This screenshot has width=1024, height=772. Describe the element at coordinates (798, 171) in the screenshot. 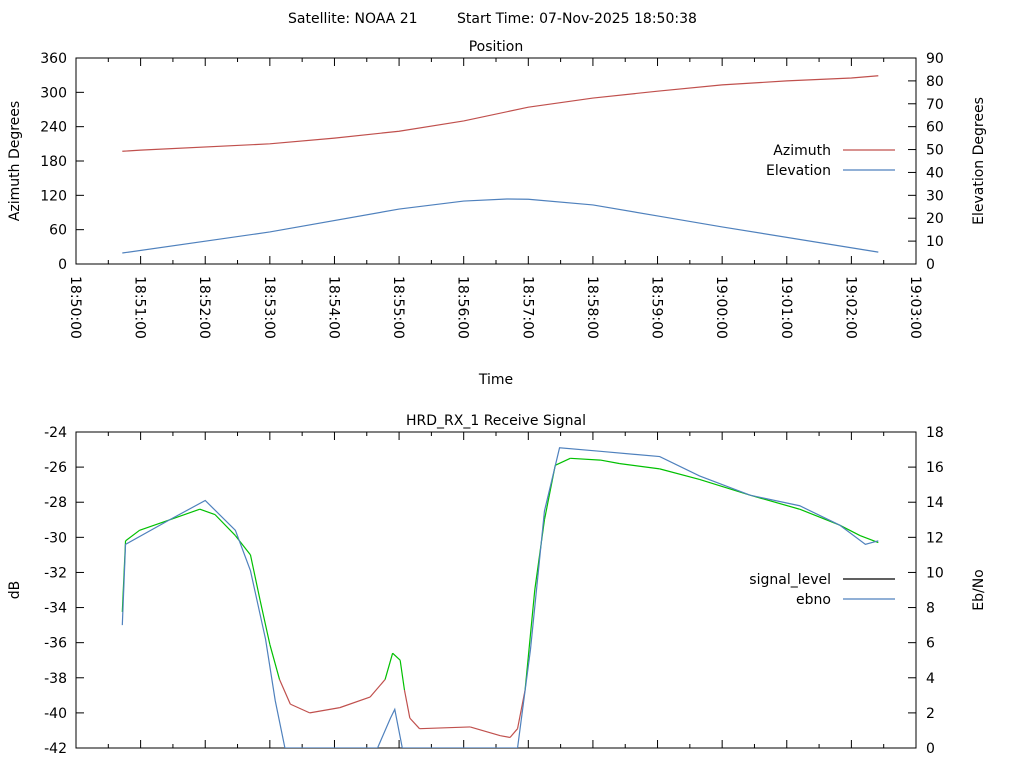

I see `legend-label: Elevation` at that location.